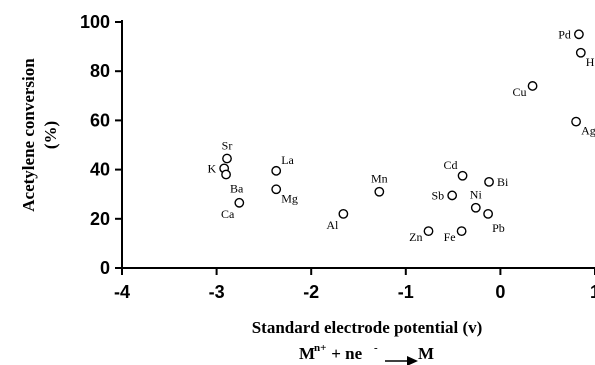  What do you see at coordinates (379, 191) in the screenshot?
I see `data-point-mn` at bounding box center [379, 191].